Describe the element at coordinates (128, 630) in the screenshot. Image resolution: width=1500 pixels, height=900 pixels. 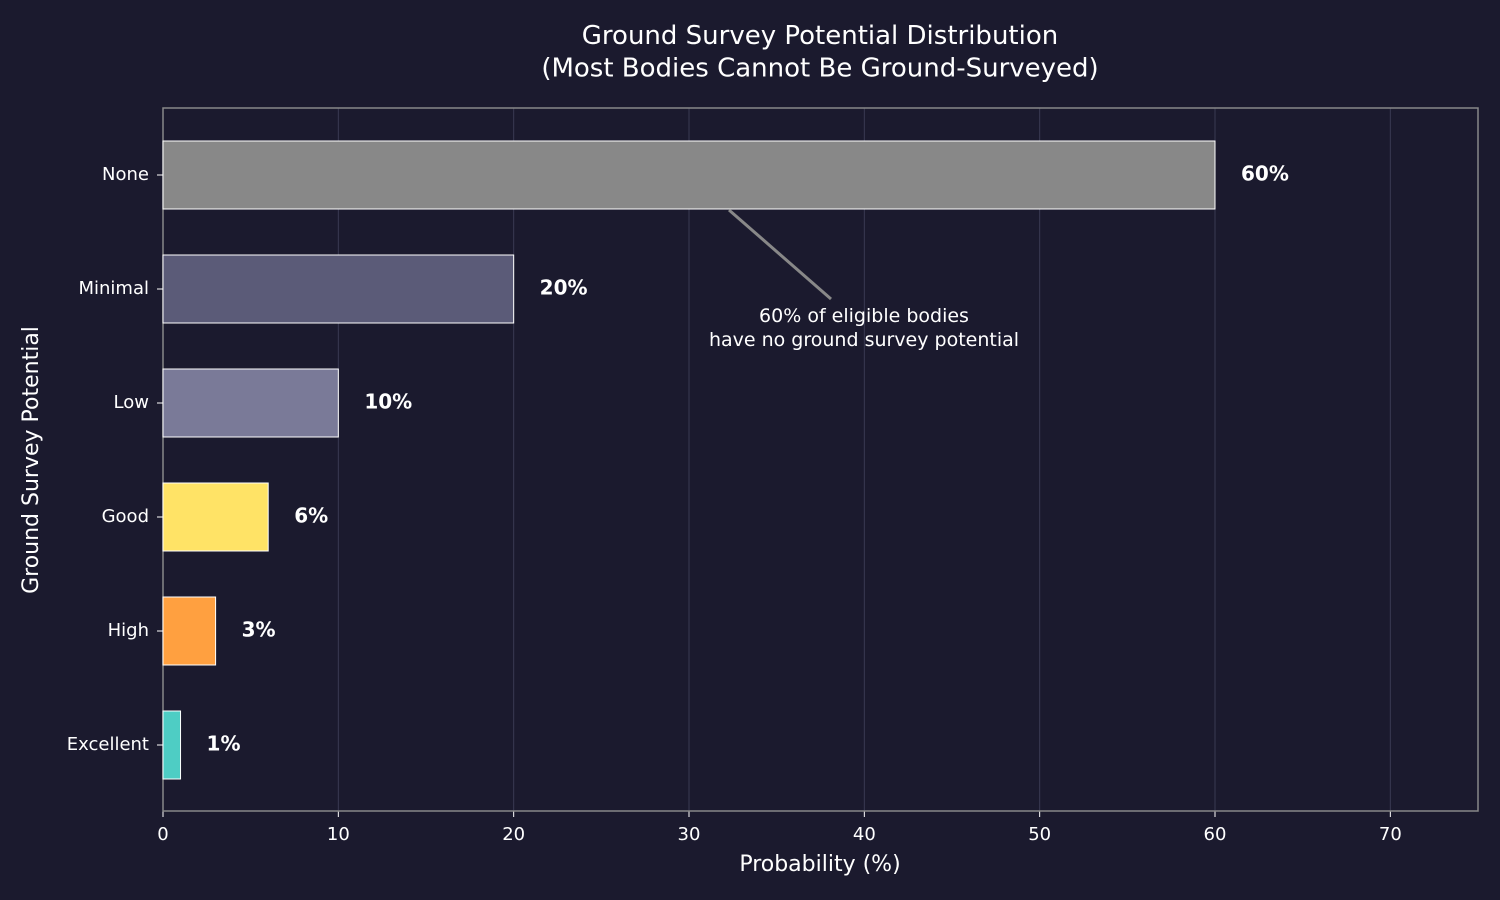
I see `y-tick-label: High` at that location.